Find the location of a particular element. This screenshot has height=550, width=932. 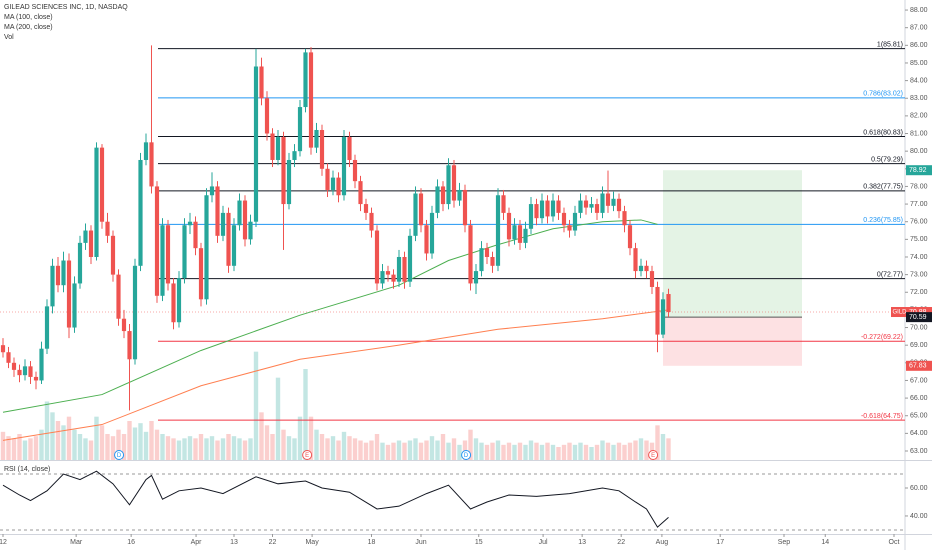

fib-label: -0.618(64.75) is located at coordinates (882, 416).